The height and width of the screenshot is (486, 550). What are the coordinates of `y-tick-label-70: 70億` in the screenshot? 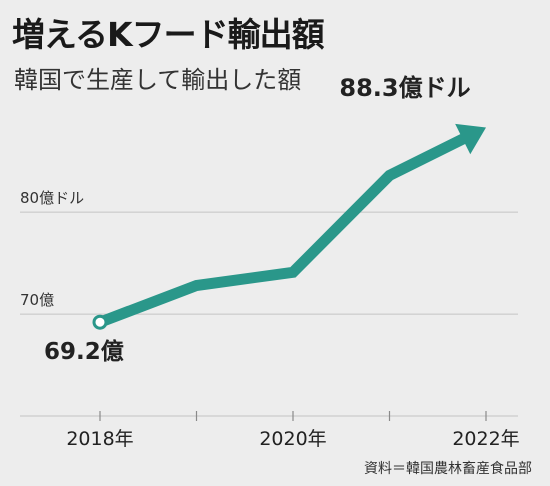 It's located at (37, 300).